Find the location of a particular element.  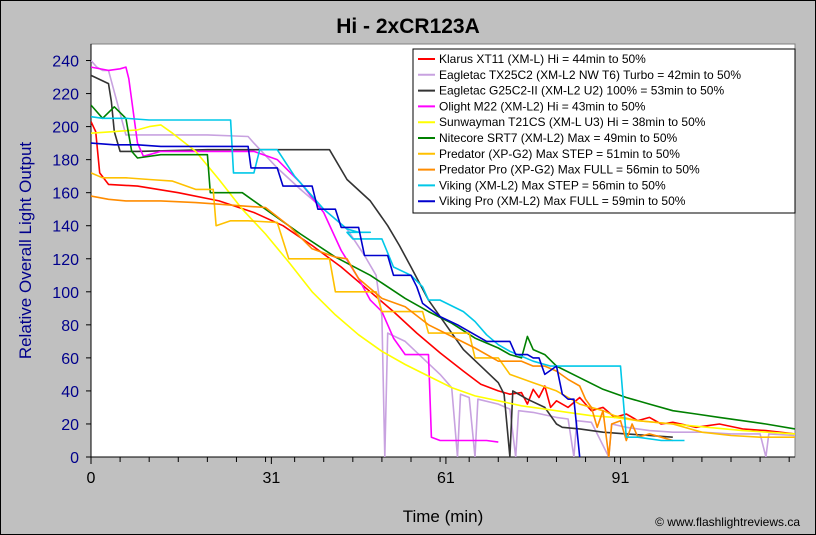

legend-box is located at coordinates (604, 131).